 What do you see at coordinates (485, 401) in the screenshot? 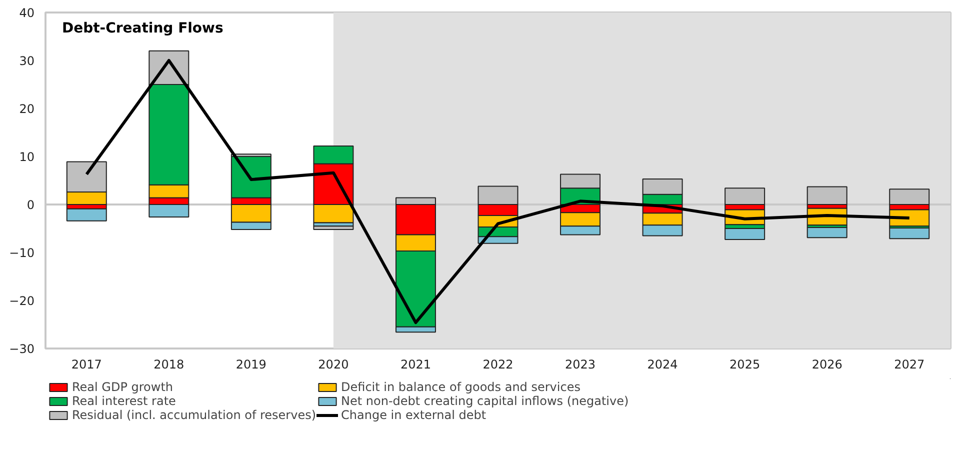
I see `legend-label: Net non-debt creating capital inflows (negative)` at bounding box center [485, 401].